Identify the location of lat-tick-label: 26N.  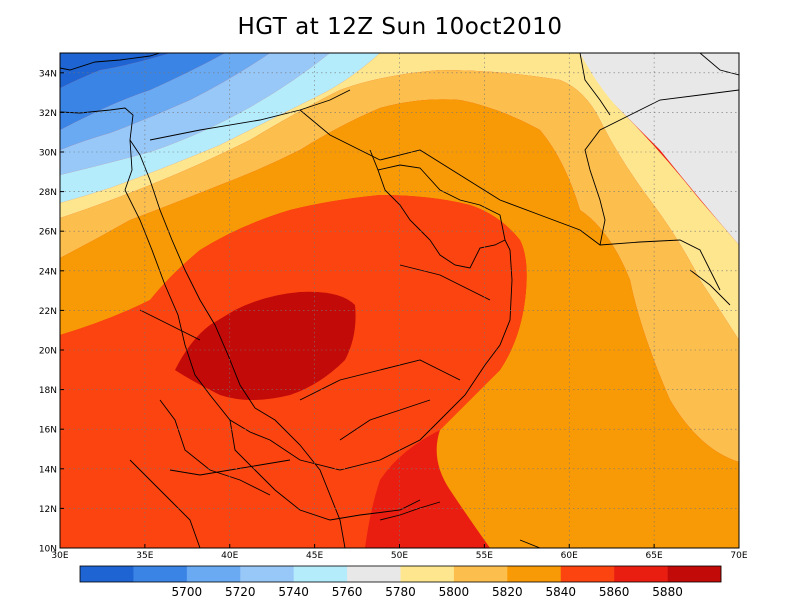
(48, 233).